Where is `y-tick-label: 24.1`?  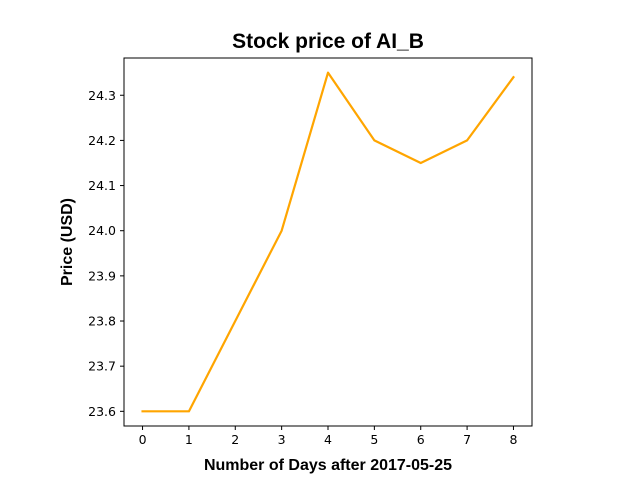
y-tick-label: 24.1 is located at coordinates (102, 185).